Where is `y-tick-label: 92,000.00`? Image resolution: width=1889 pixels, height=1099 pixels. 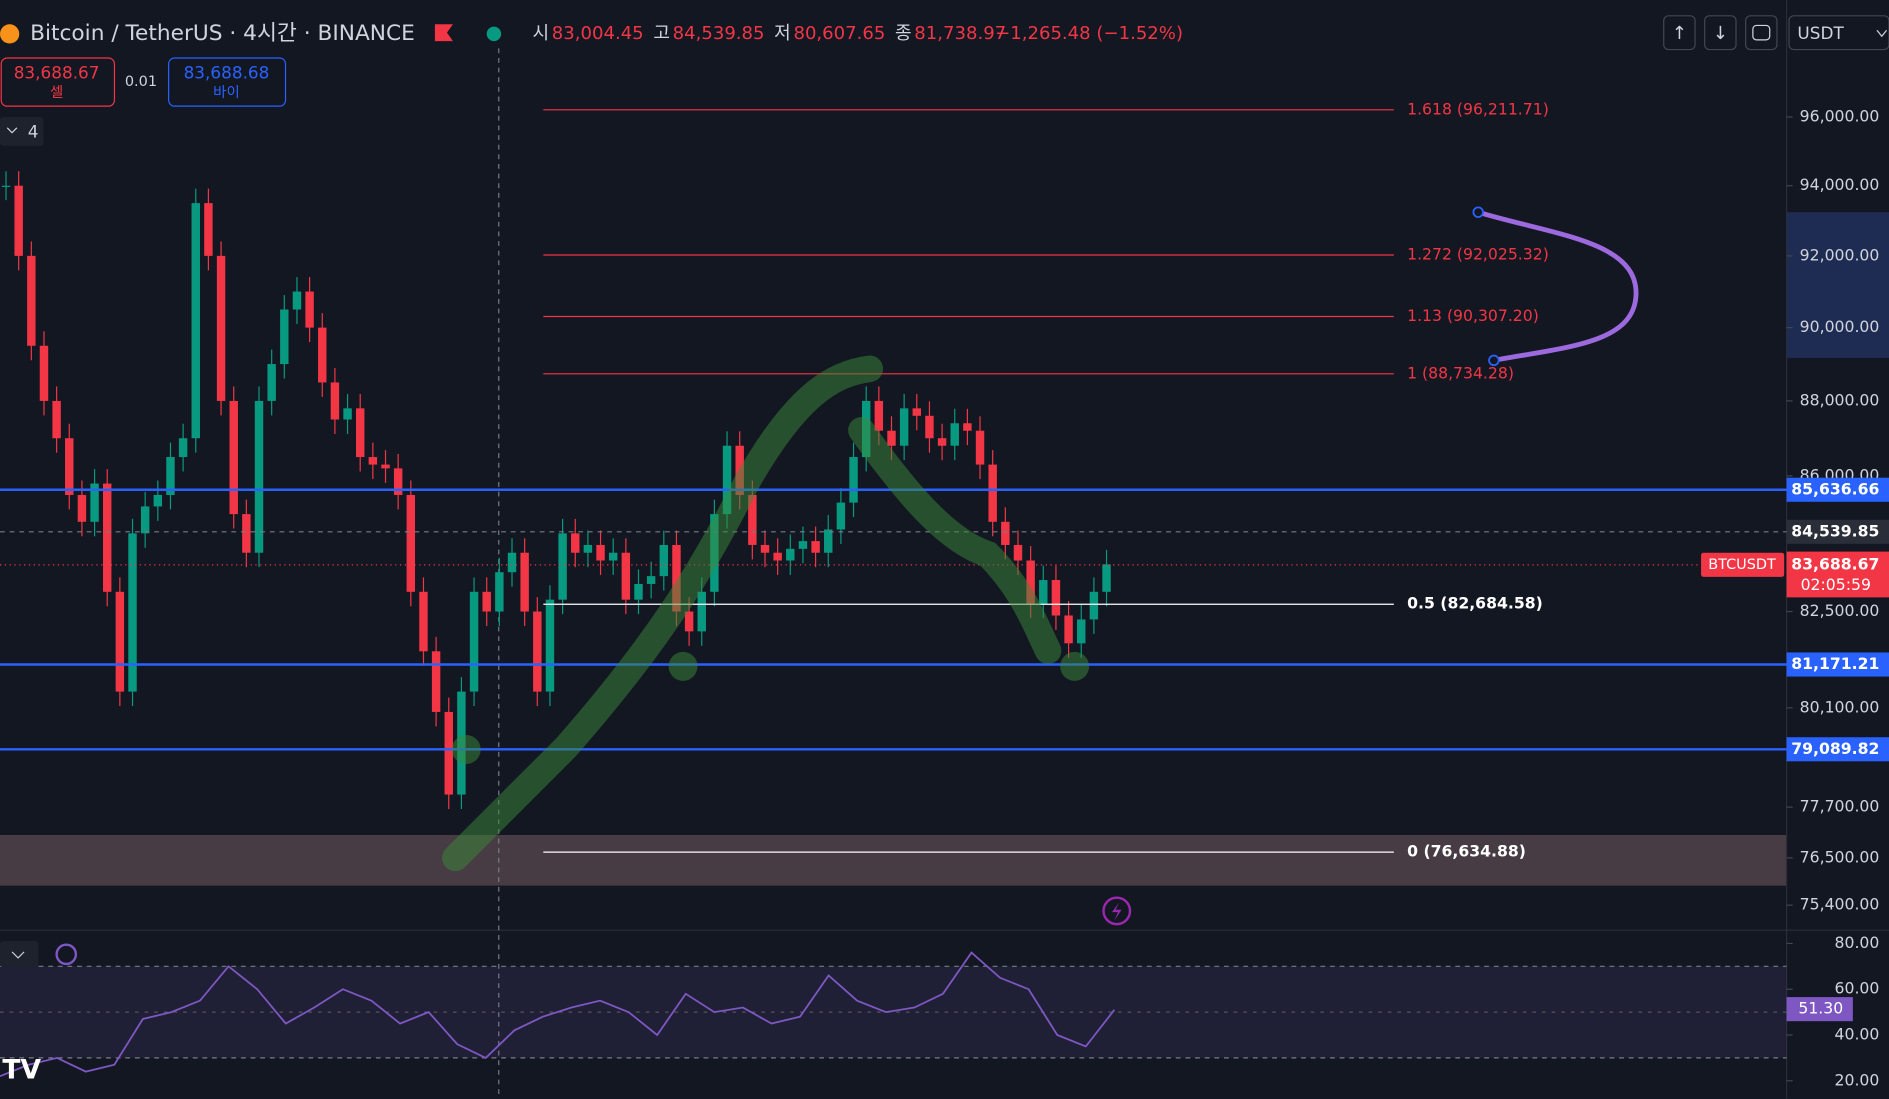
y-tick-label: 92,000.00 is located at coordinates (1840, 254).